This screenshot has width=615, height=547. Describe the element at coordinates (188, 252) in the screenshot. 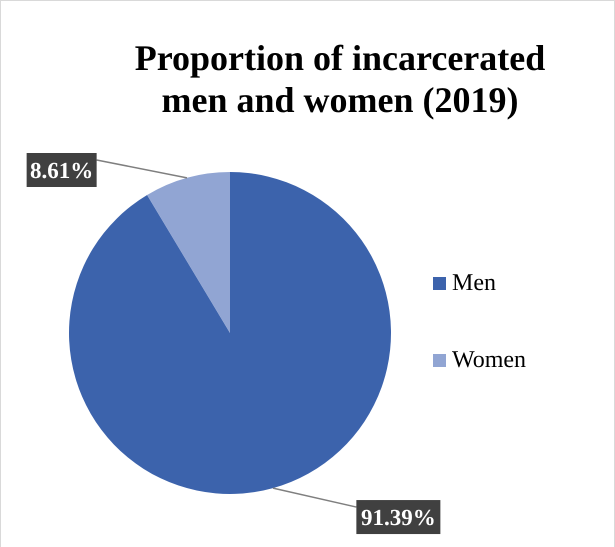

I see `pie-slice` at that location.